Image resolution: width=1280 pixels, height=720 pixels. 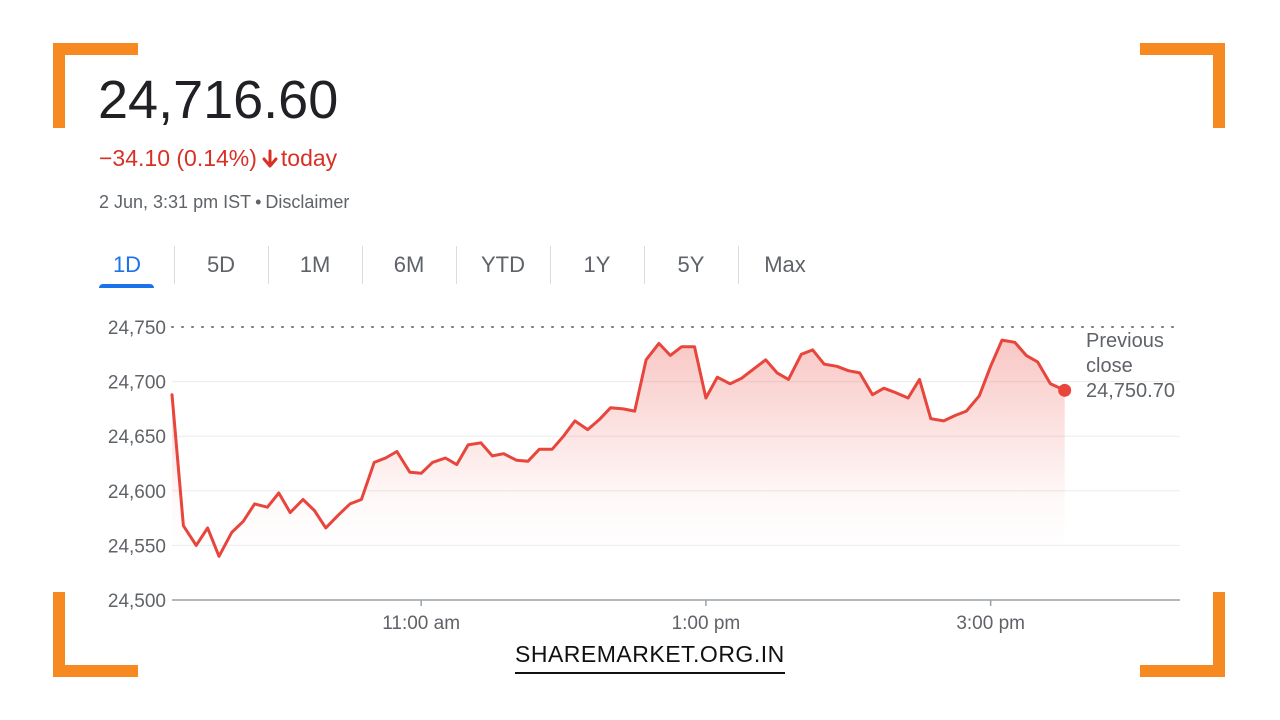 What do you see at coordinates (221, 266) in the screenshot?
I see `tab-5d: 5D` at bounding box center [221, 266].